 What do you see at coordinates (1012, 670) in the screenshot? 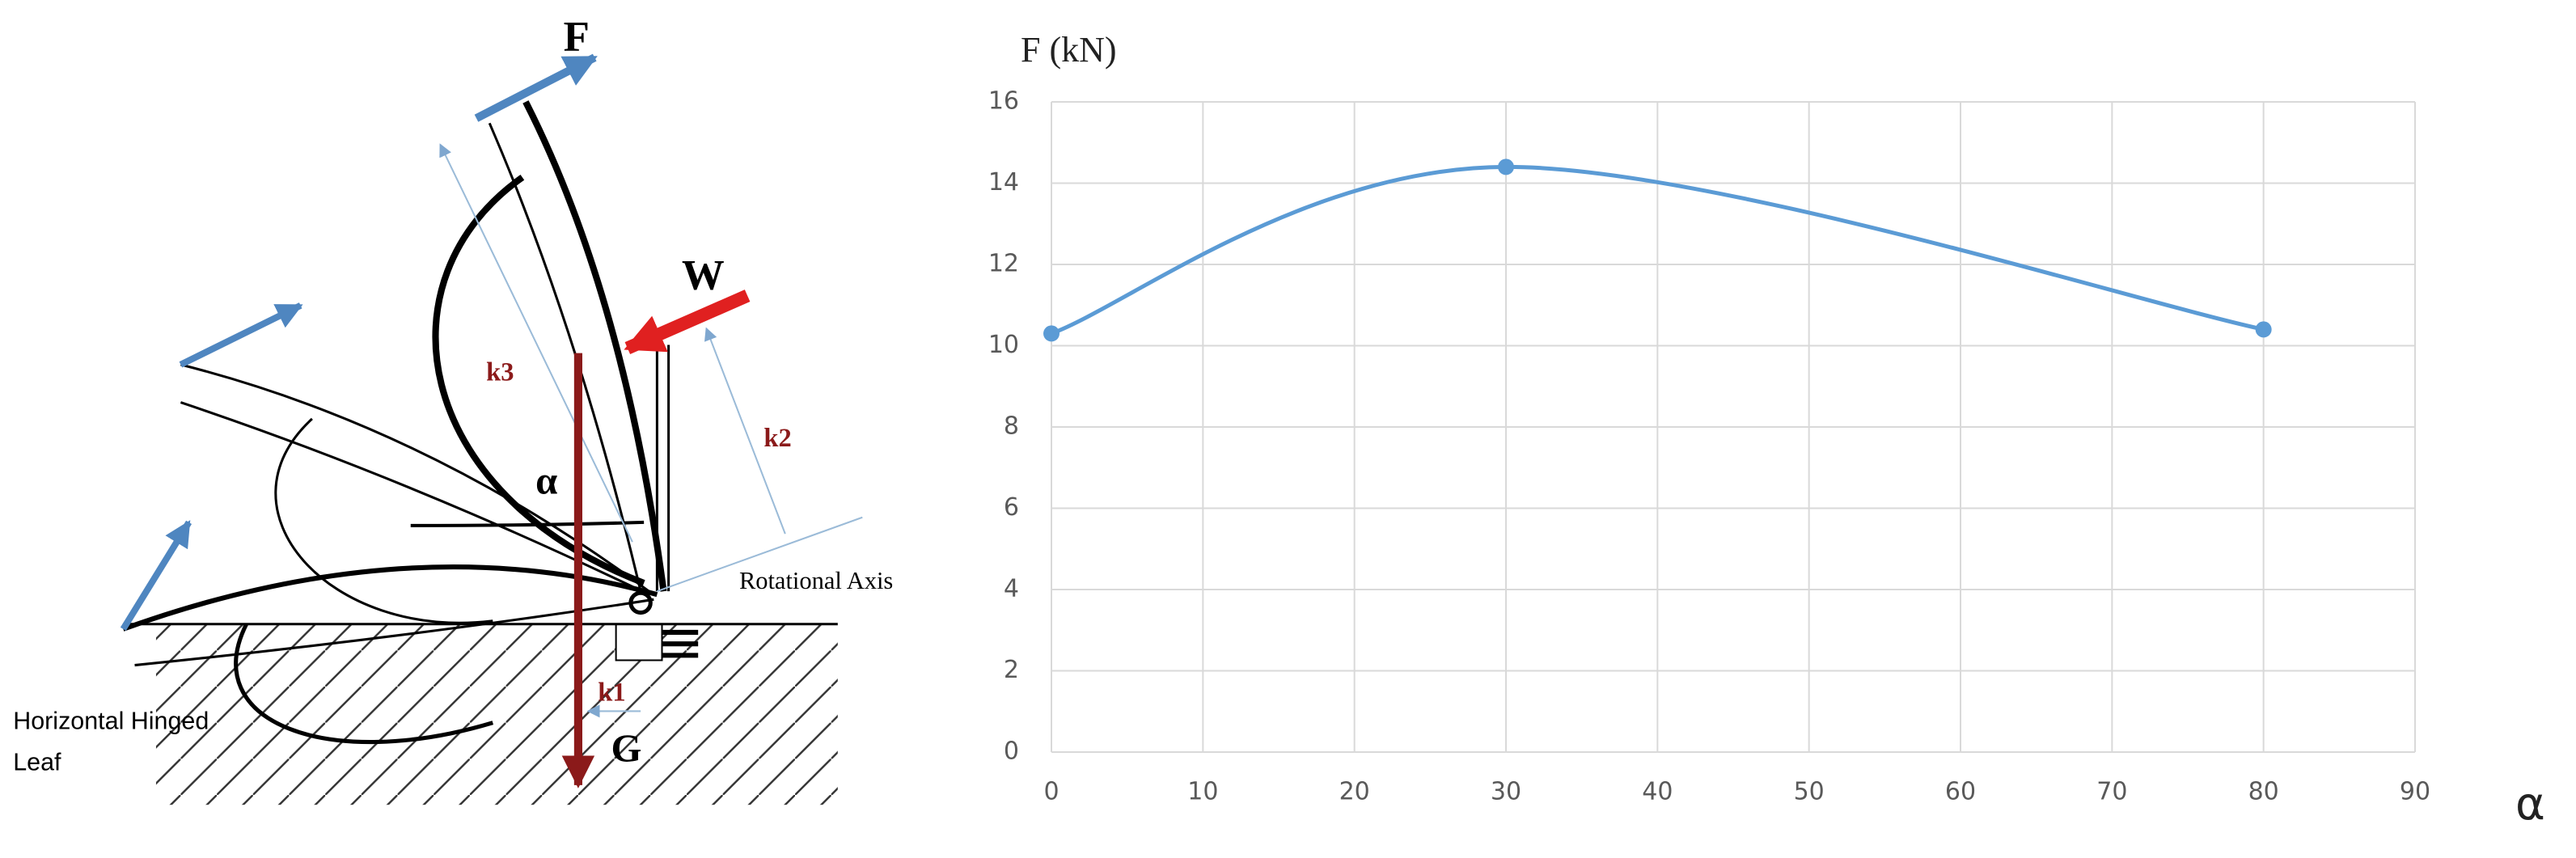
I see `y-tick-label: 2` at bounding box center [1012, 670].